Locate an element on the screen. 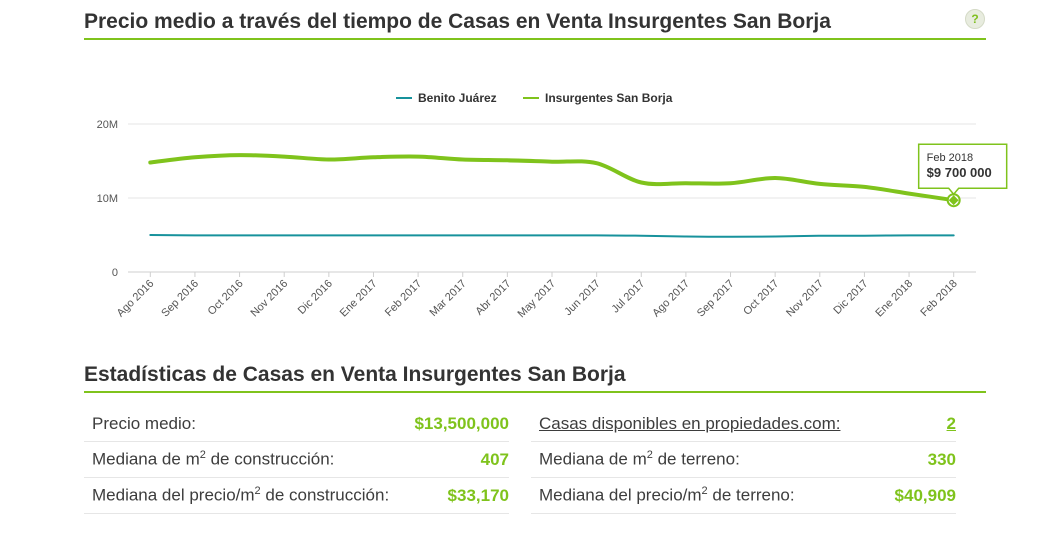 The width and height of the screenshot is (1051, 536). legend-item: Insurgentes San Borja is located at coordinates (609, 98).